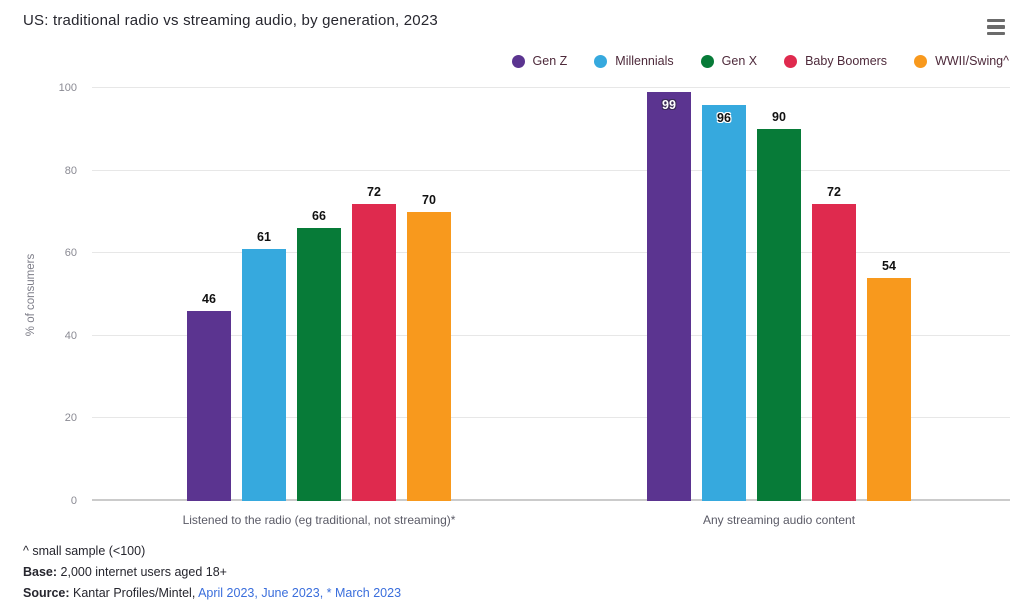 Image resolution: width=1019 pixels, height=606 pixels. Describe the element at coordinates (226, 593) in the screenshot. I see `source-link: April 2023` at that location.